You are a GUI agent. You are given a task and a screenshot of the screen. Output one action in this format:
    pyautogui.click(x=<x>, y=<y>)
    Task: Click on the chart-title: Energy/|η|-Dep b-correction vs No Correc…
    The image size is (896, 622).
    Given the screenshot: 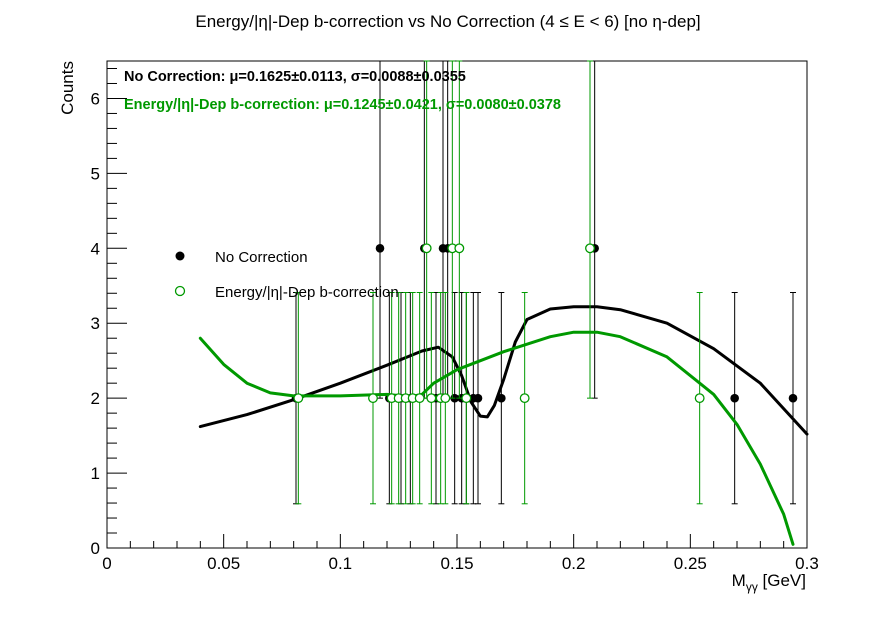 What is the action you would take?
    pyautogui.click(x=447, y=21)
    